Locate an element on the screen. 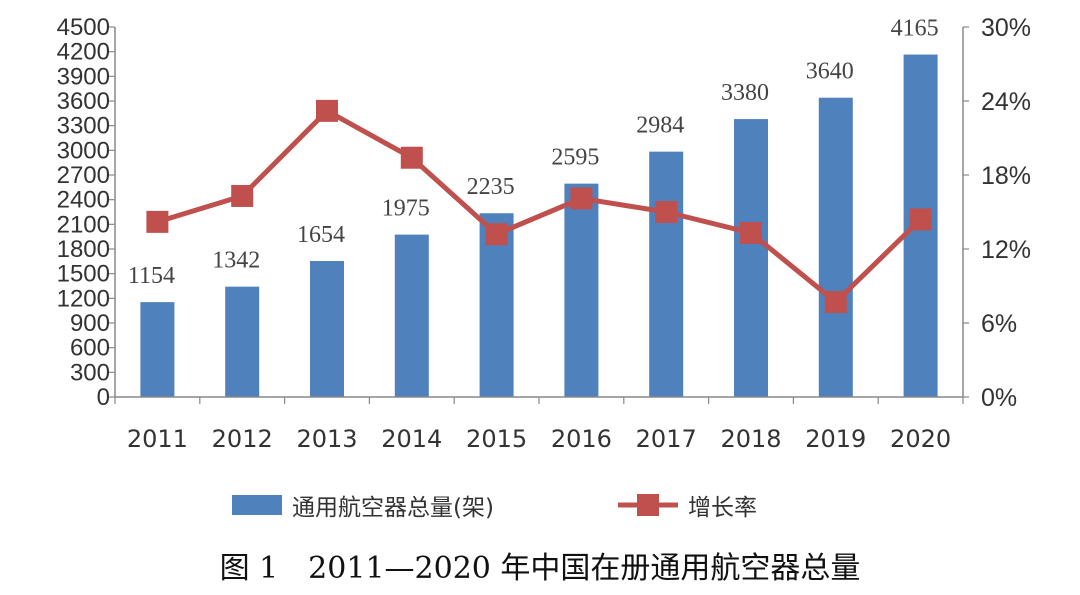  growth-rate-marker-2011 is located at coordinates (157, 221).